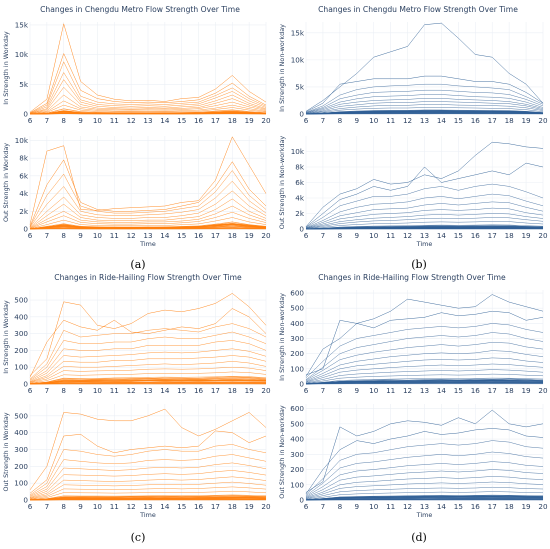  I want to click on x-tick-label: 9, so click(356, 390).